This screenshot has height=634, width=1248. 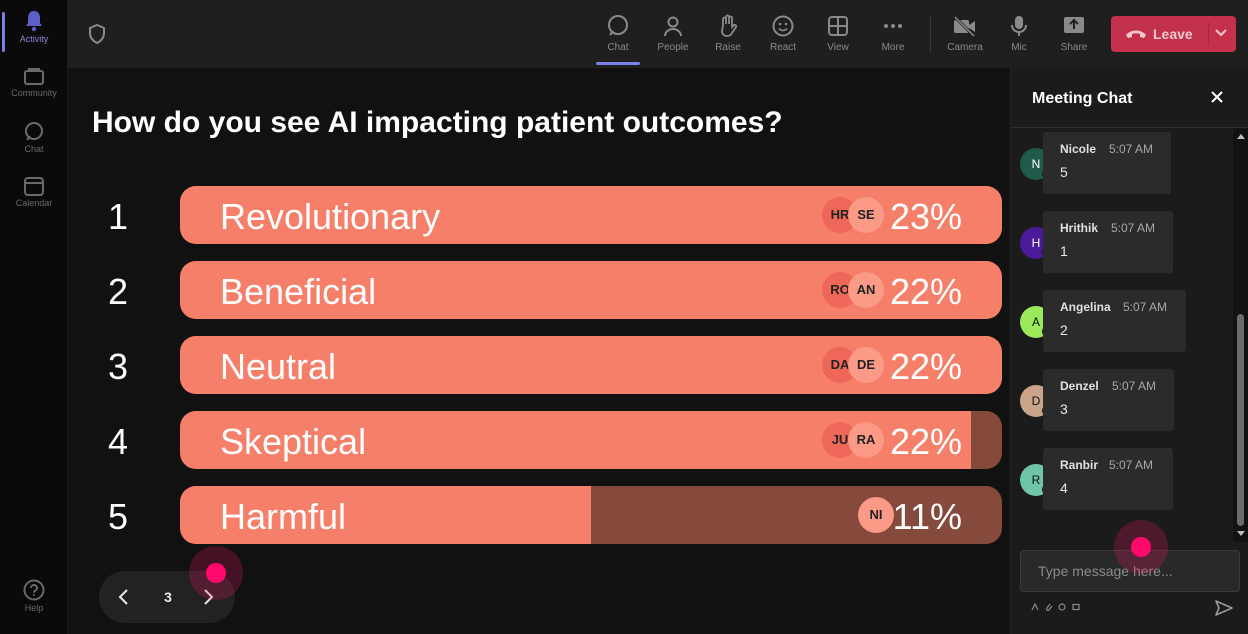 What do you see at coordinates (1122, 243) in the screenshot?
I see `chat-message: H Hrithik 5:07 AM 1` at bounding box center [1122, 243].